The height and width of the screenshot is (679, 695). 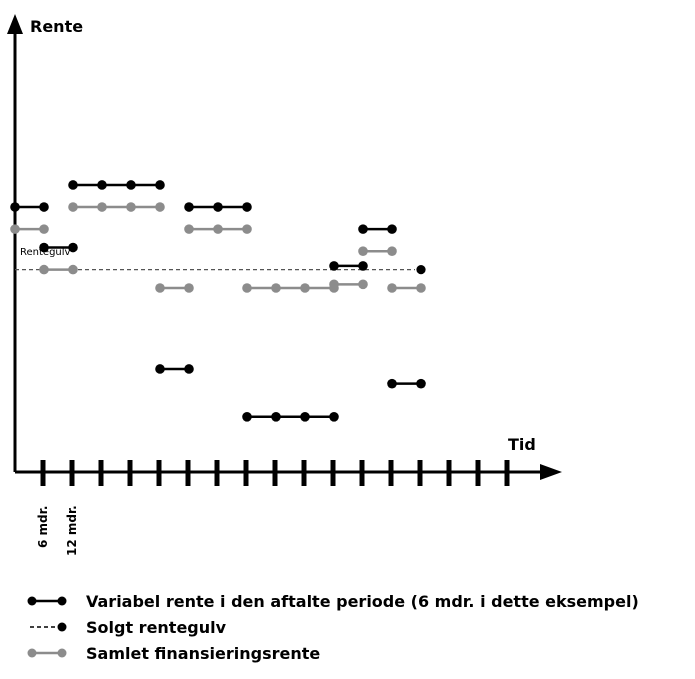 What do you see at coordinates (48, 627) in the screenshot?
I see `legend-swatch-dashed` at bounding box center [48, 627].